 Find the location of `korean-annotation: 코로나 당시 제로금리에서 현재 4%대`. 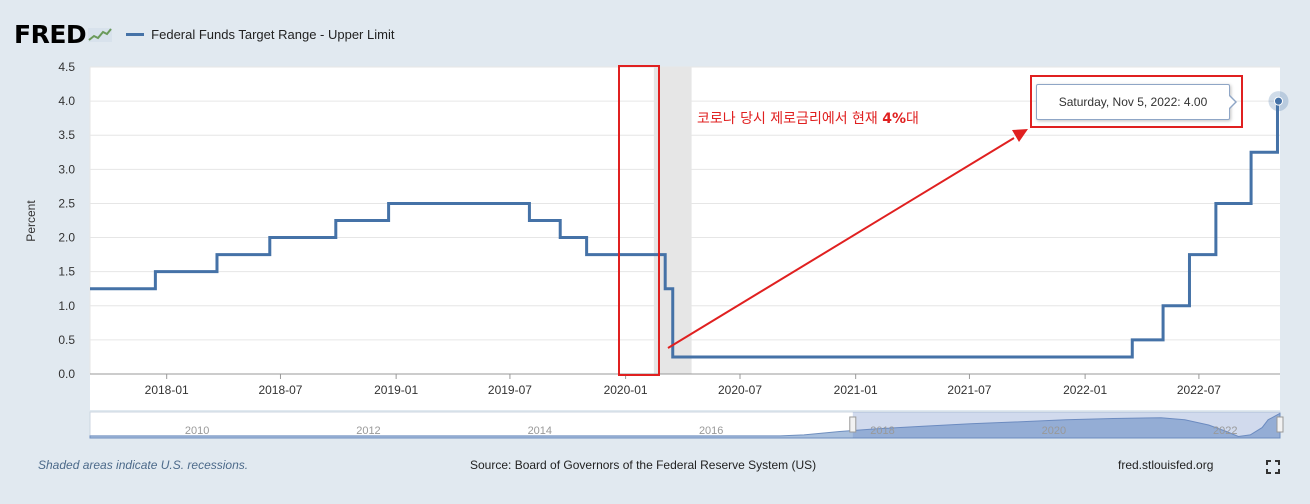

korean-annotation: 코로나 당시 제로금리에서 현재 4%대 is located at coordinates (808, 118).